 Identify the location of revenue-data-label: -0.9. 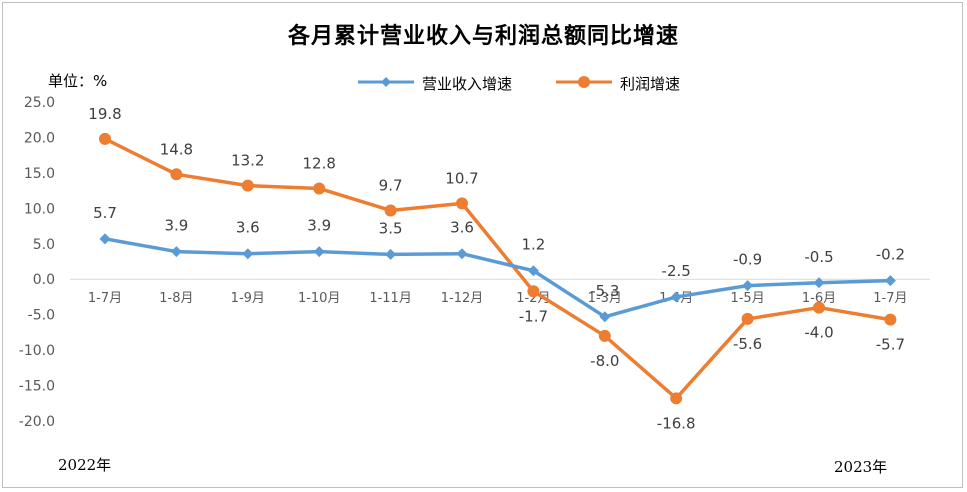
(747, 260).